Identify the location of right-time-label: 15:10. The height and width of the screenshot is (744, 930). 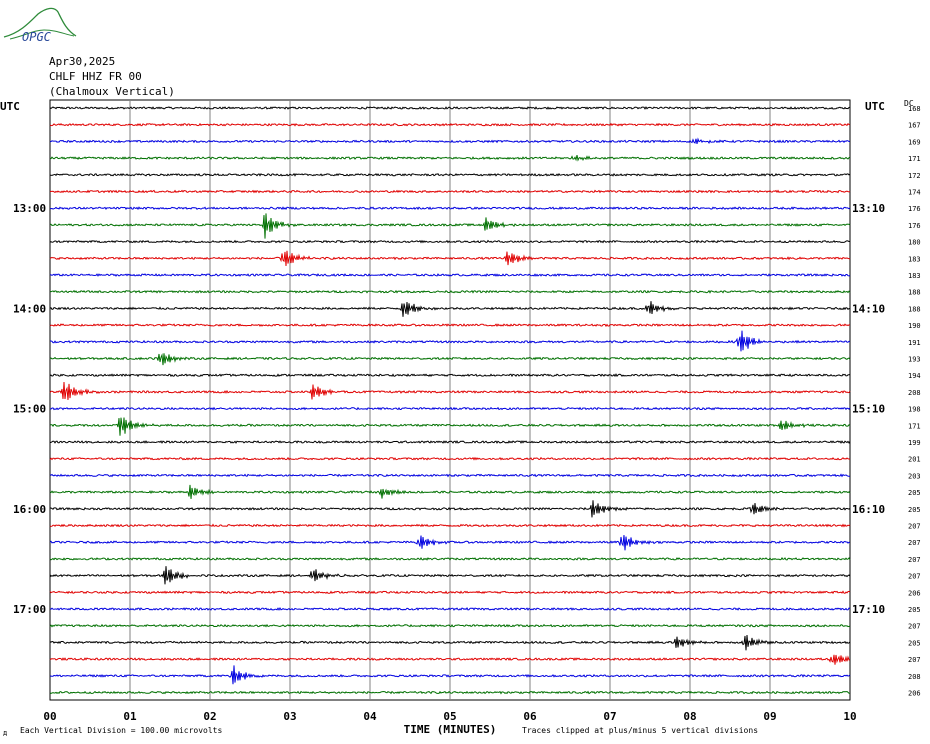
(868, 409).